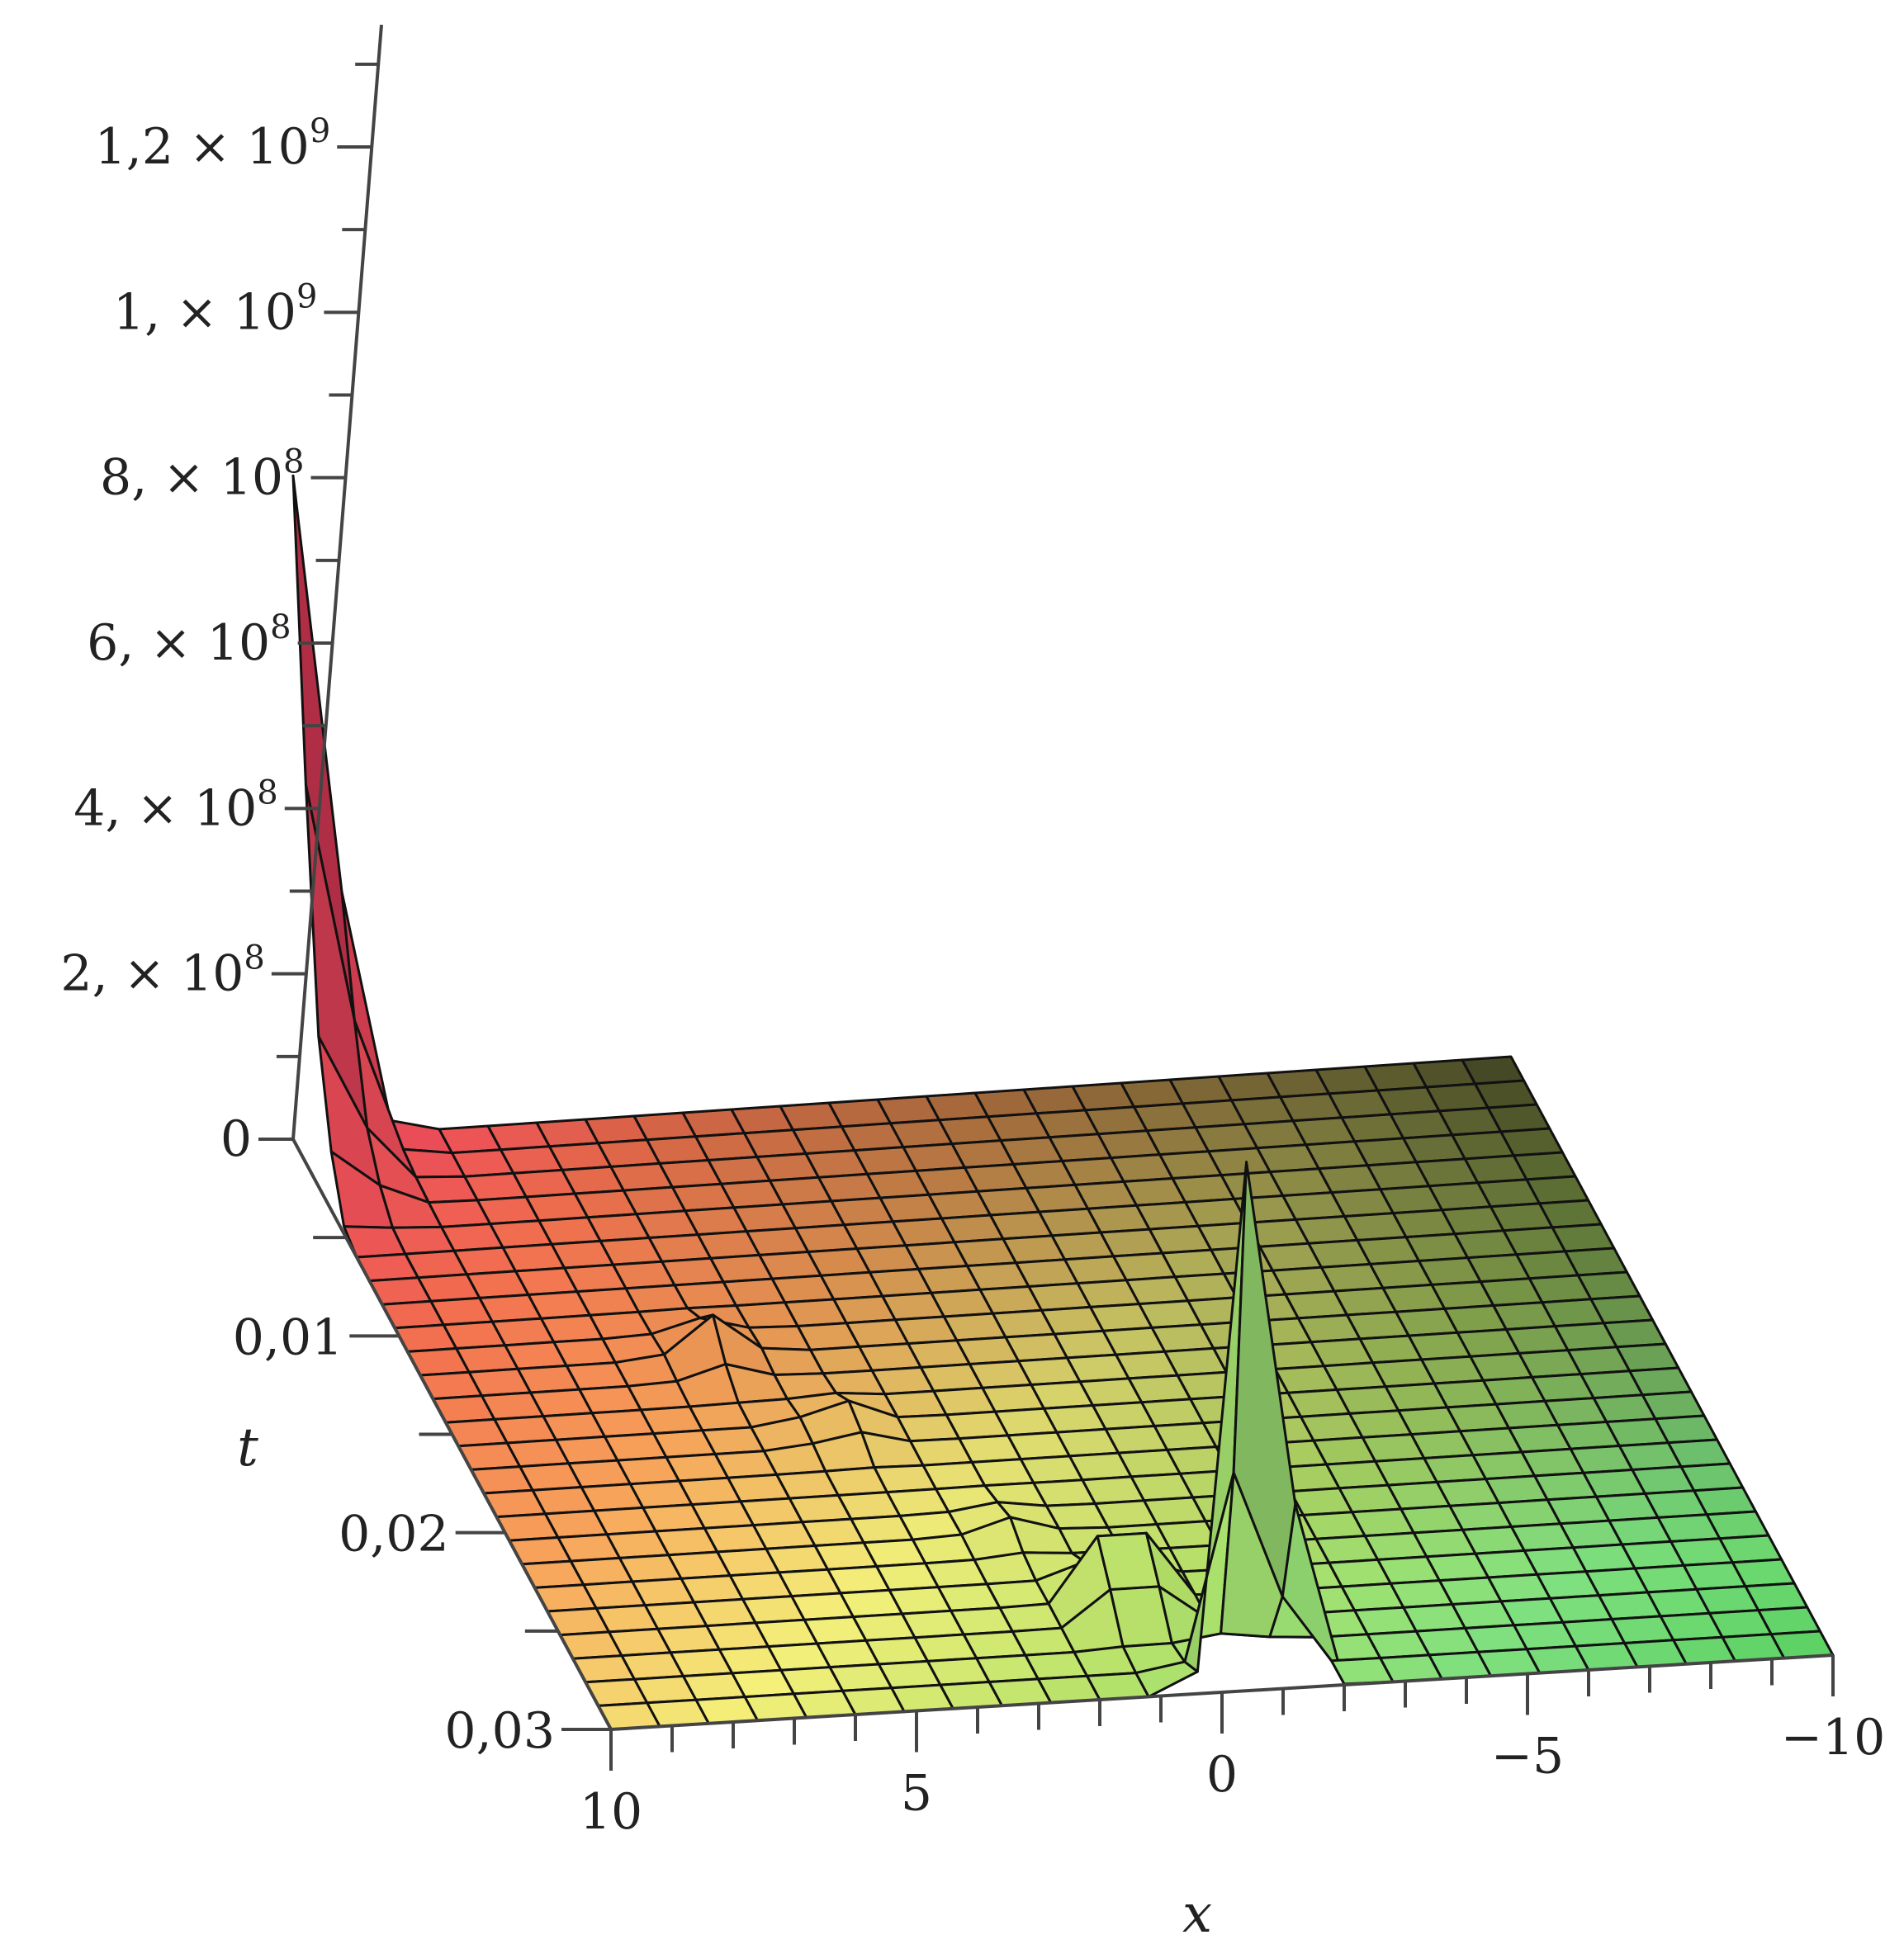 This screenshot has height=1949, width=1904. I want to click on z-tick-label: 2, × 108, so click(162, 971).